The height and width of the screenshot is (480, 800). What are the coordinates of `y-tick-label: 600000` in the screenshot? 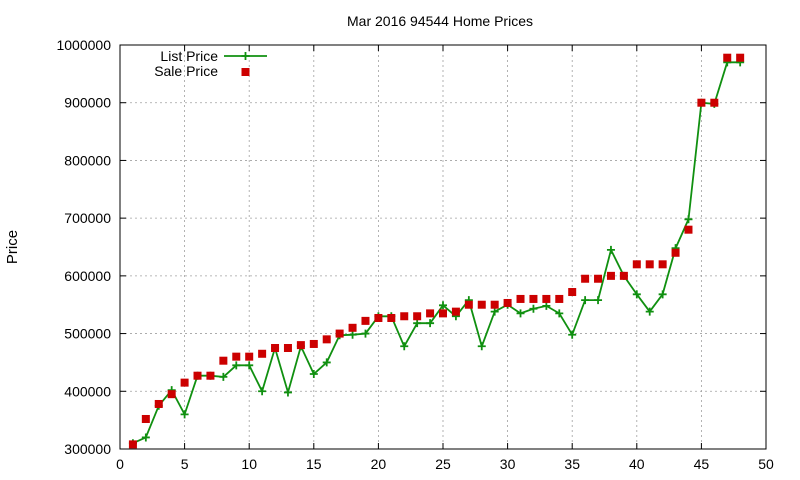 It's located at (87, 276).